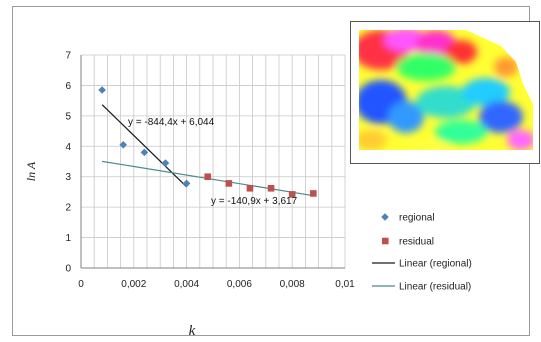 Image resolution: width=541 pixels, height=342 pixels. I want to click on y-tick-label: 2, so click(68, 208).